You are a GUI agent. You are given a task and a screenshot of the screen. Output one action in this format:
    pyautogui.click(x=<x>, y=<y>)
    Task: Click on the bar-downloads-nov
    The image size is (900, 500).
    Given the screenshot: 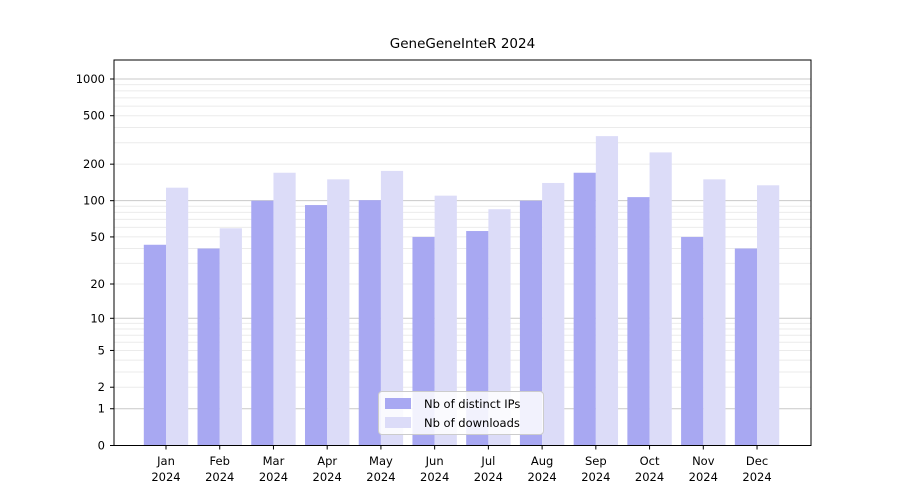 What is the action you would take?
    pyautogui.click(x=714, y=312)
    